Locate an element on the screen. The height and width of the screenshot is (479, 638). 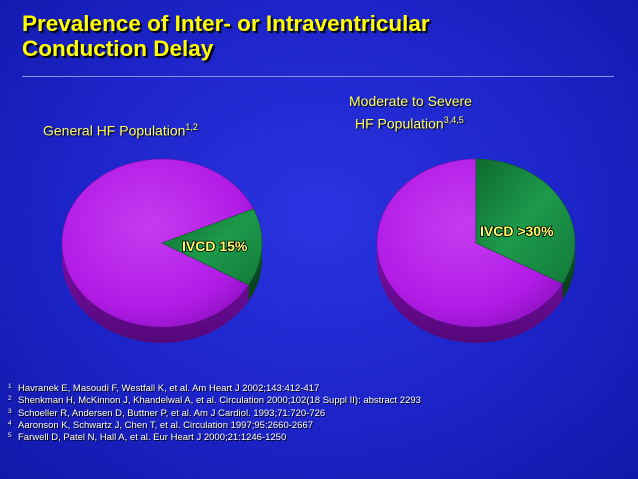
reference-number: 4 is located at coordinates (10, 423).